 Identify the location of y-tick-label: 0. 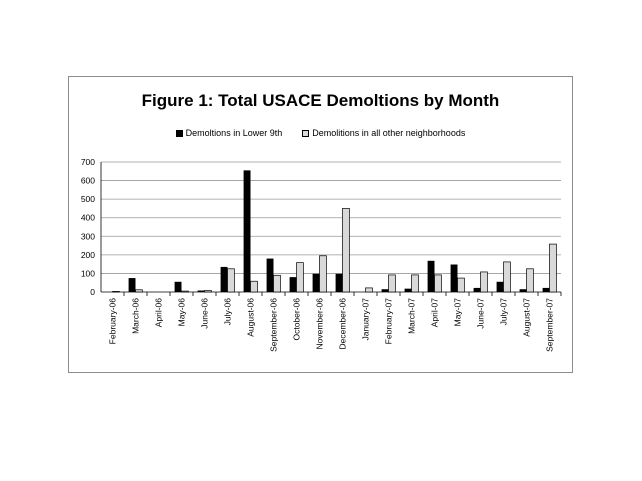
(92, 292).